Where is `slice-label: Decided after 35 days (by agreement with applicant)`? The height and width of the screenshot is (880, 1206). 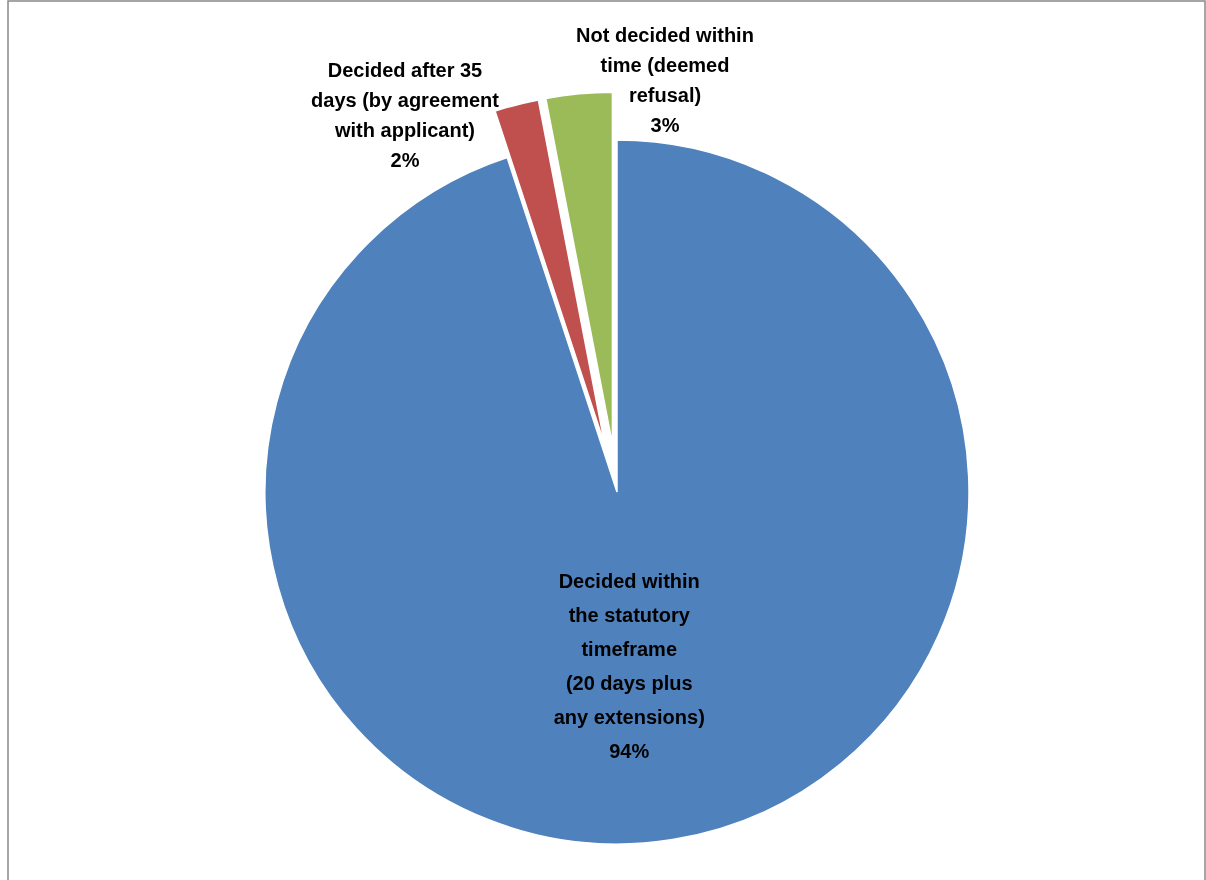 slice-label: Decided after 35 days (by agreement with applicant) is located at coordinates (405, 100).